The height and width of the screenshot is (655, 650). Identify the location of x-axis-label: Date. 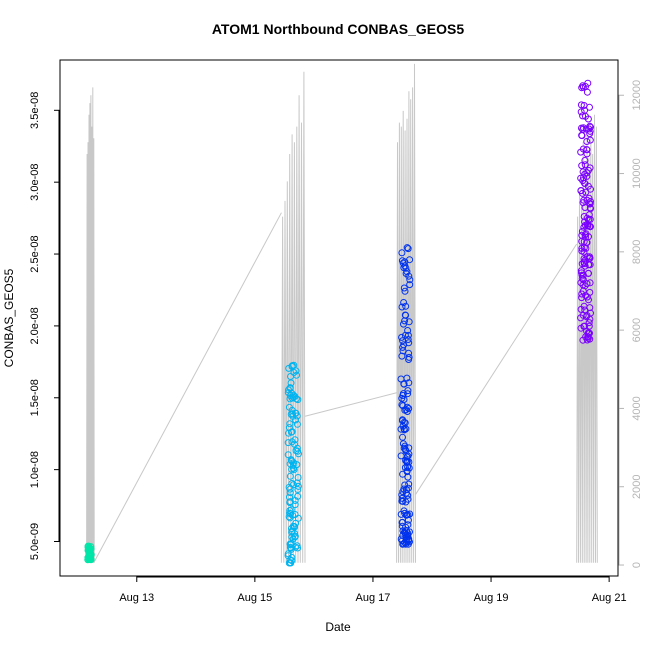
(338, 627).